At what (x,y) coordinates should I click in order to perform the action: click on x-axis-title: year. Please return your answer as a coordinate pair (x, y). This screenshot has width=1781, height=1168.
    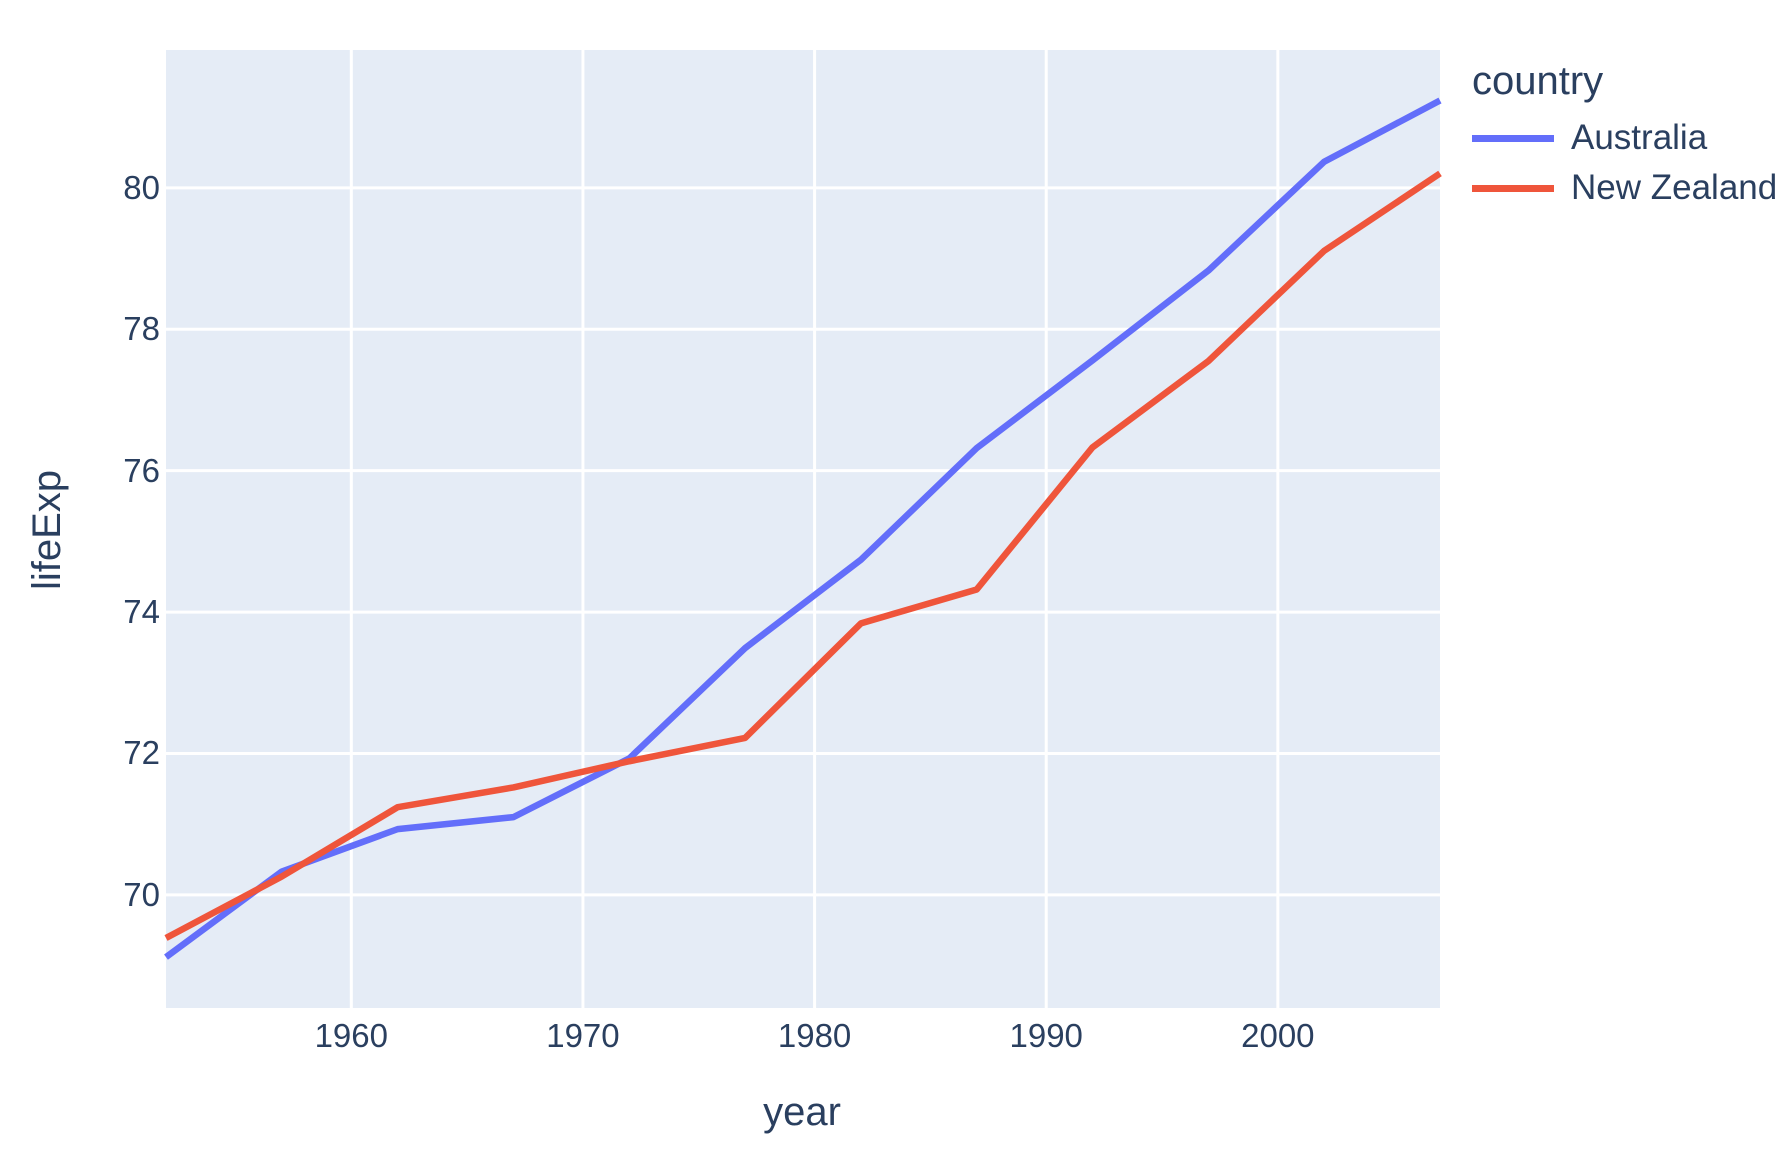
    Looking at the image, I should click on (802, 1112).